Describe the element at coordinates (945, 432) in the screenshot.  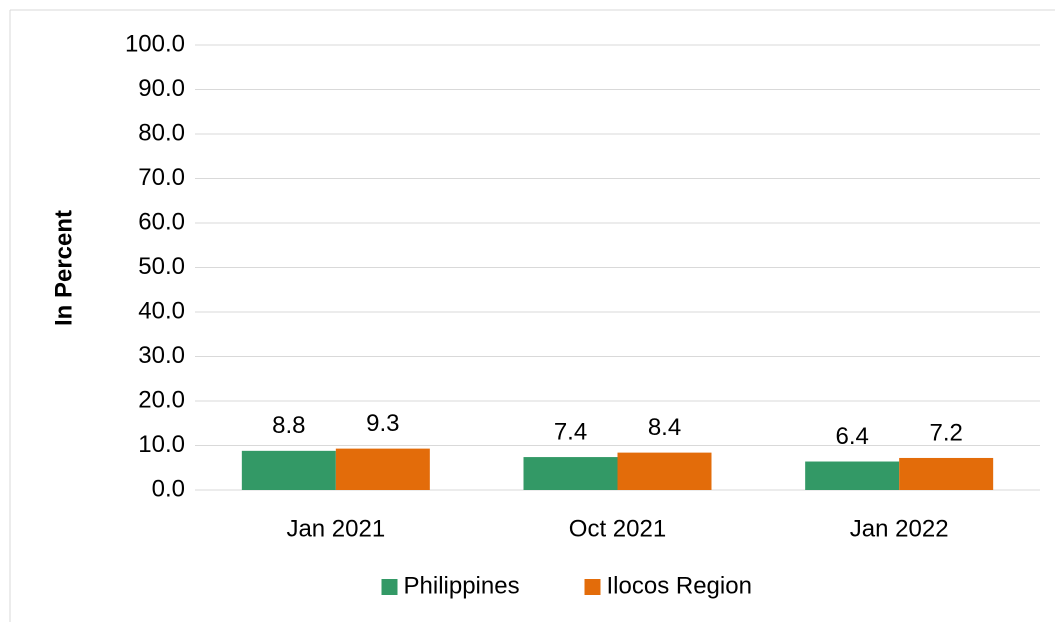
I see `data-label: 7.2` at that location.